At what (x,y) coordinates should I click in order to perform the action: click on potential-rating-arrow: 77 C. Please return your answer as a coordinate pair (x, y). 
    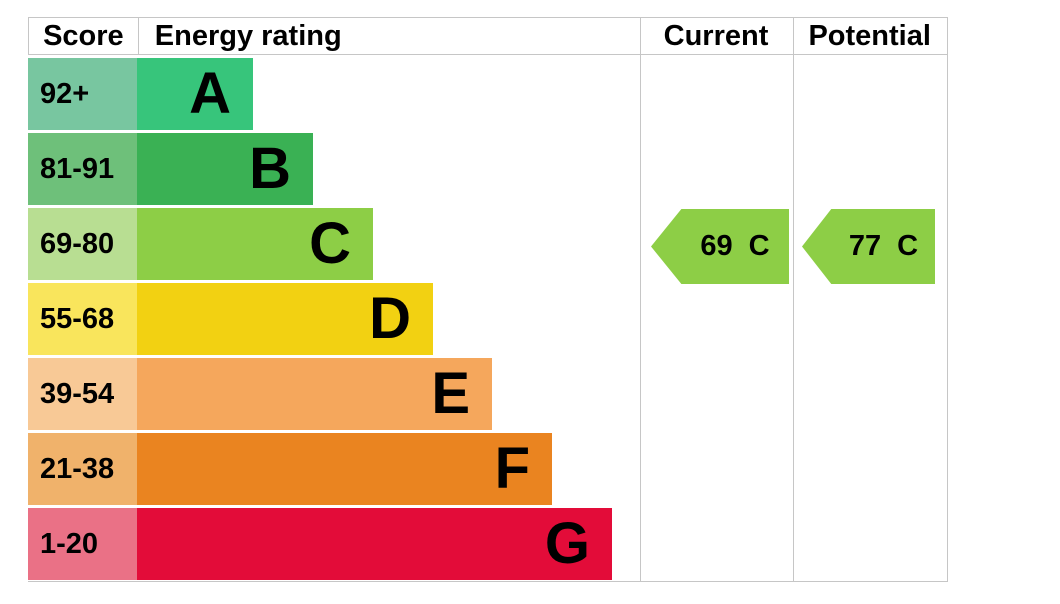
    Looking at the image, I should click on (868, 246).